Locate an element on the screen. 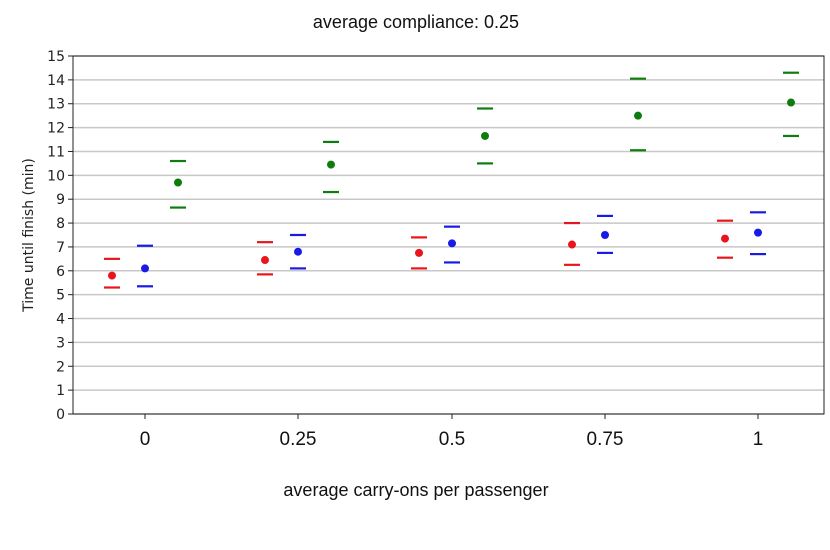 This screenshot has height=550, width=830. y-tick-label: 4 is located at coordinates (60, 320).